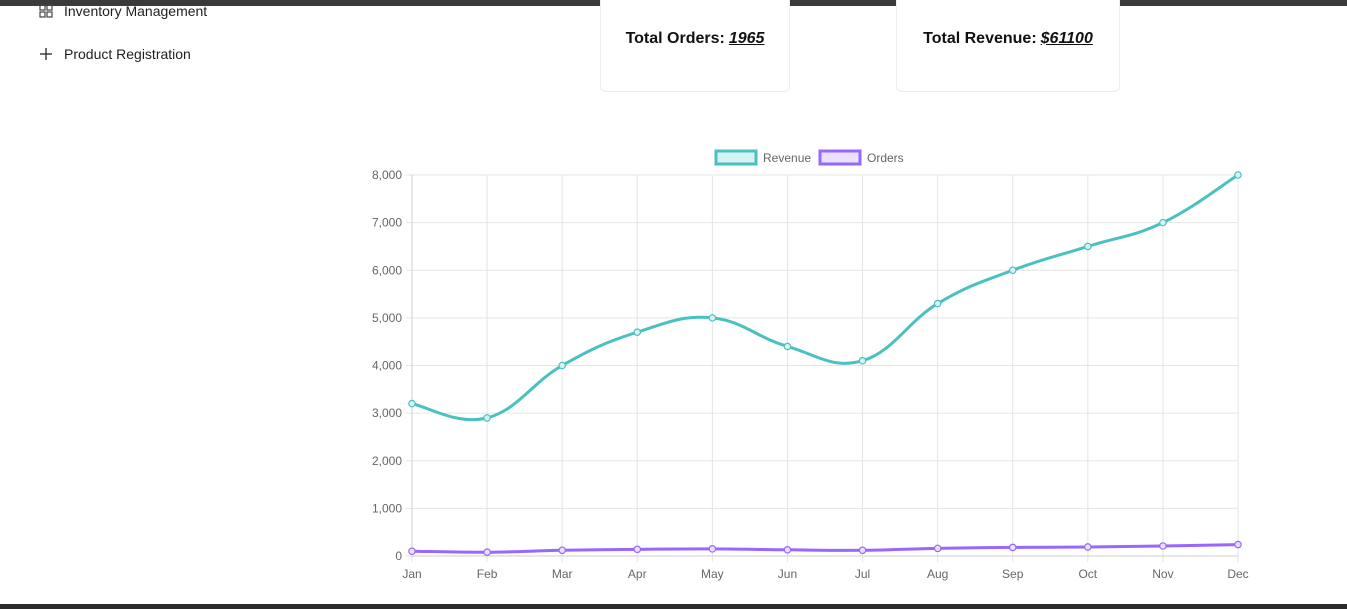 The image size is (1347, 609). What do you see at coordinates (825, 548) in the screenshot?
I see `orders-line` at bounding box center [825, 548].